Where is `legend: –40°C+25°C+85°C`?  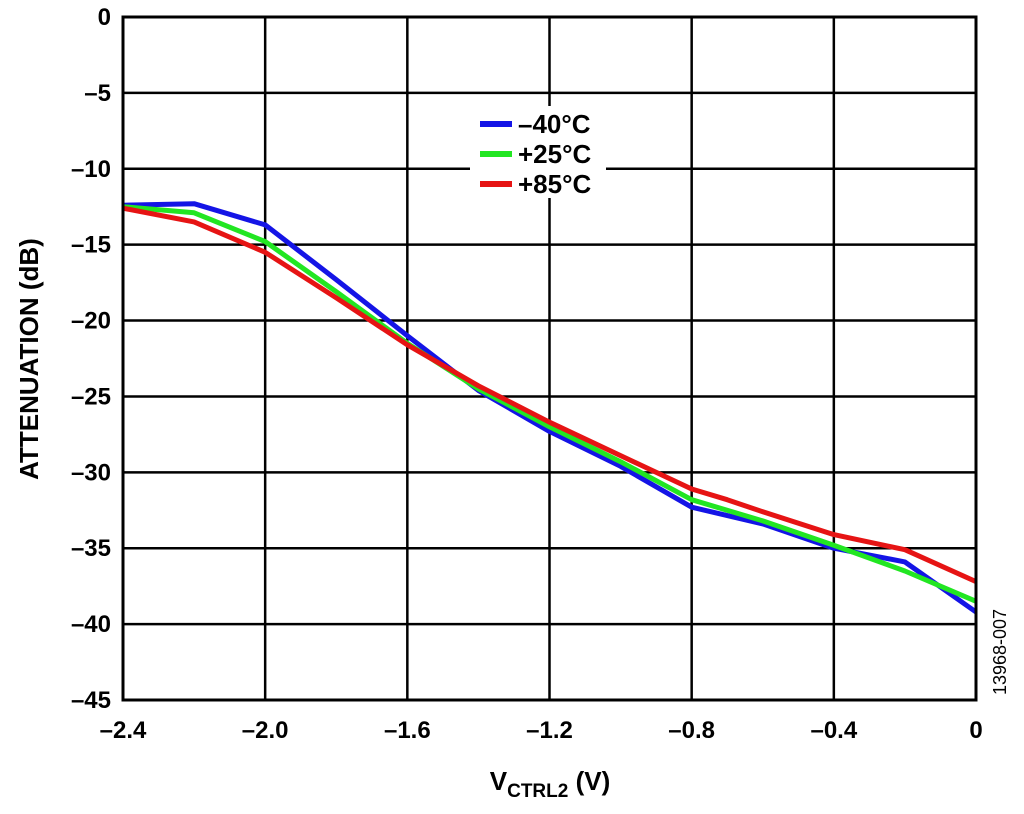 legend: –40°C+25°C+85°C is located at coordinates (538, 152).